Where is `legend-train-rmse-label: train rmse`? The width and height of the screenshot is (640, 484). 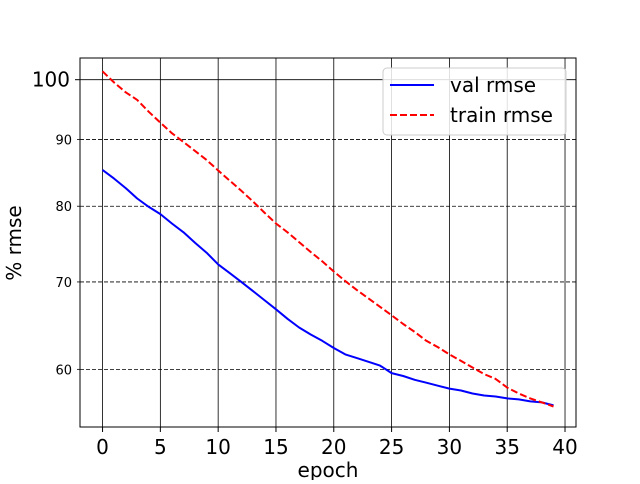
legend-train-rmse-label: train rmse is located at coordinates (501, 115).